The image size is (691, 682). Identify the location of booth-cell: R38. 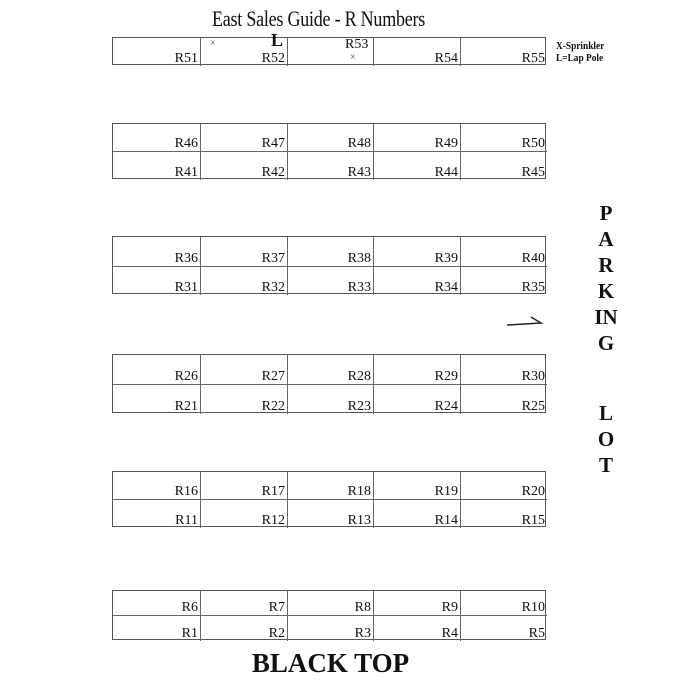
(331, 252).